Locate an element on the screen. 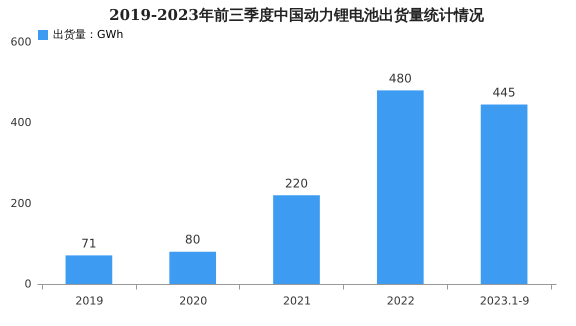  x-tick-label: 2021 is located at coordinates (297, 301).